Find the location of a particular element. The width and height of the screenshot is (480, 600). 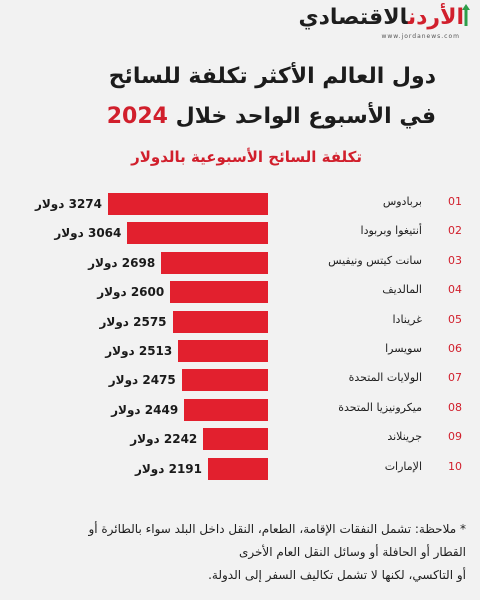

chart-row: 2600 دولار المالديف 04 is located at coordinates (240, 292).